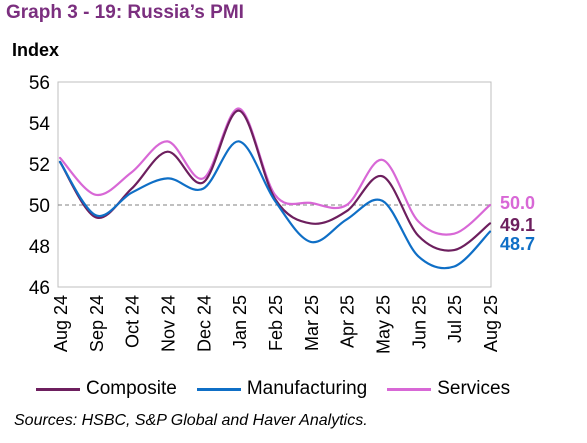 This screenshot has height=443, width=587. I want to click on legend-item-services: Services, so click(448, 389).